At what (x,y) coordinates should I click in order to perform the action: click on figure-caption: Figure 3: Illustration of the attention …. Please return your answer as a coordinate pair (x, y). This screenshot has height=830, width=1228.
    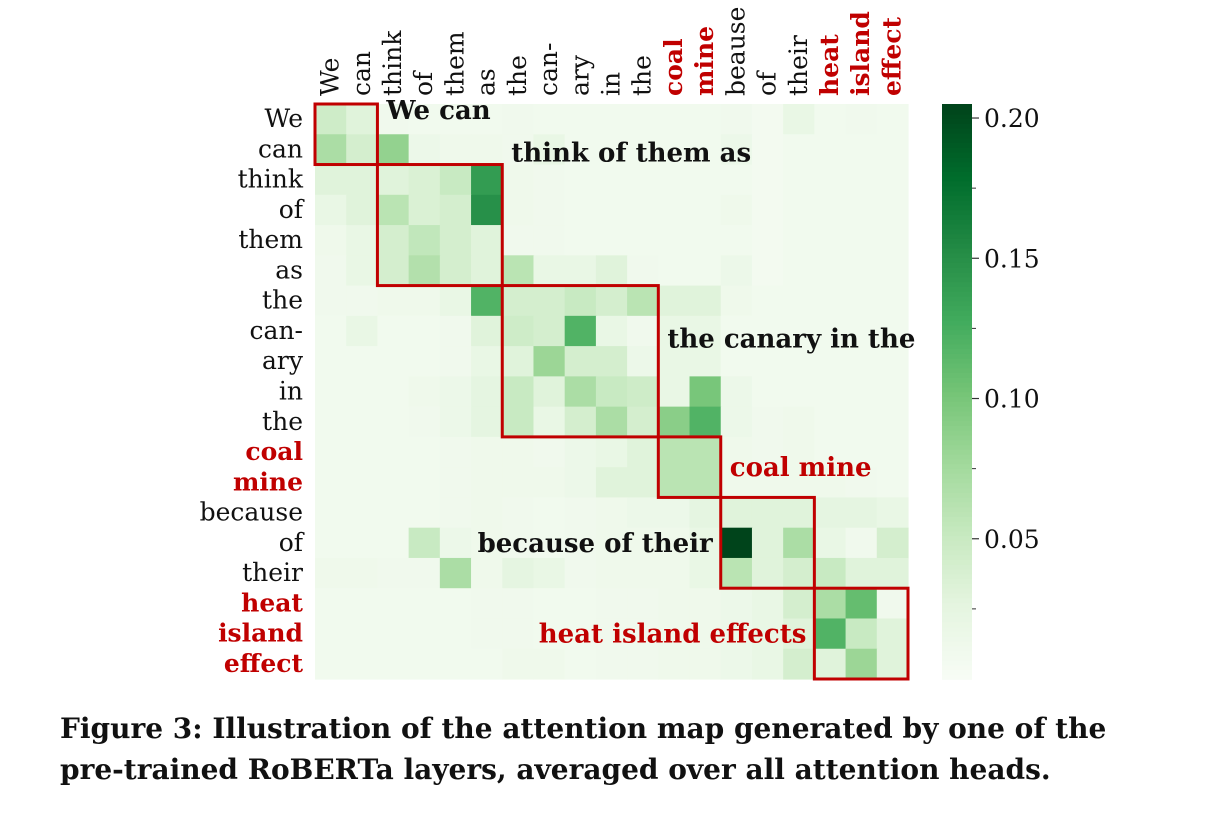
    Looking at the image, I should click on (635, 749).